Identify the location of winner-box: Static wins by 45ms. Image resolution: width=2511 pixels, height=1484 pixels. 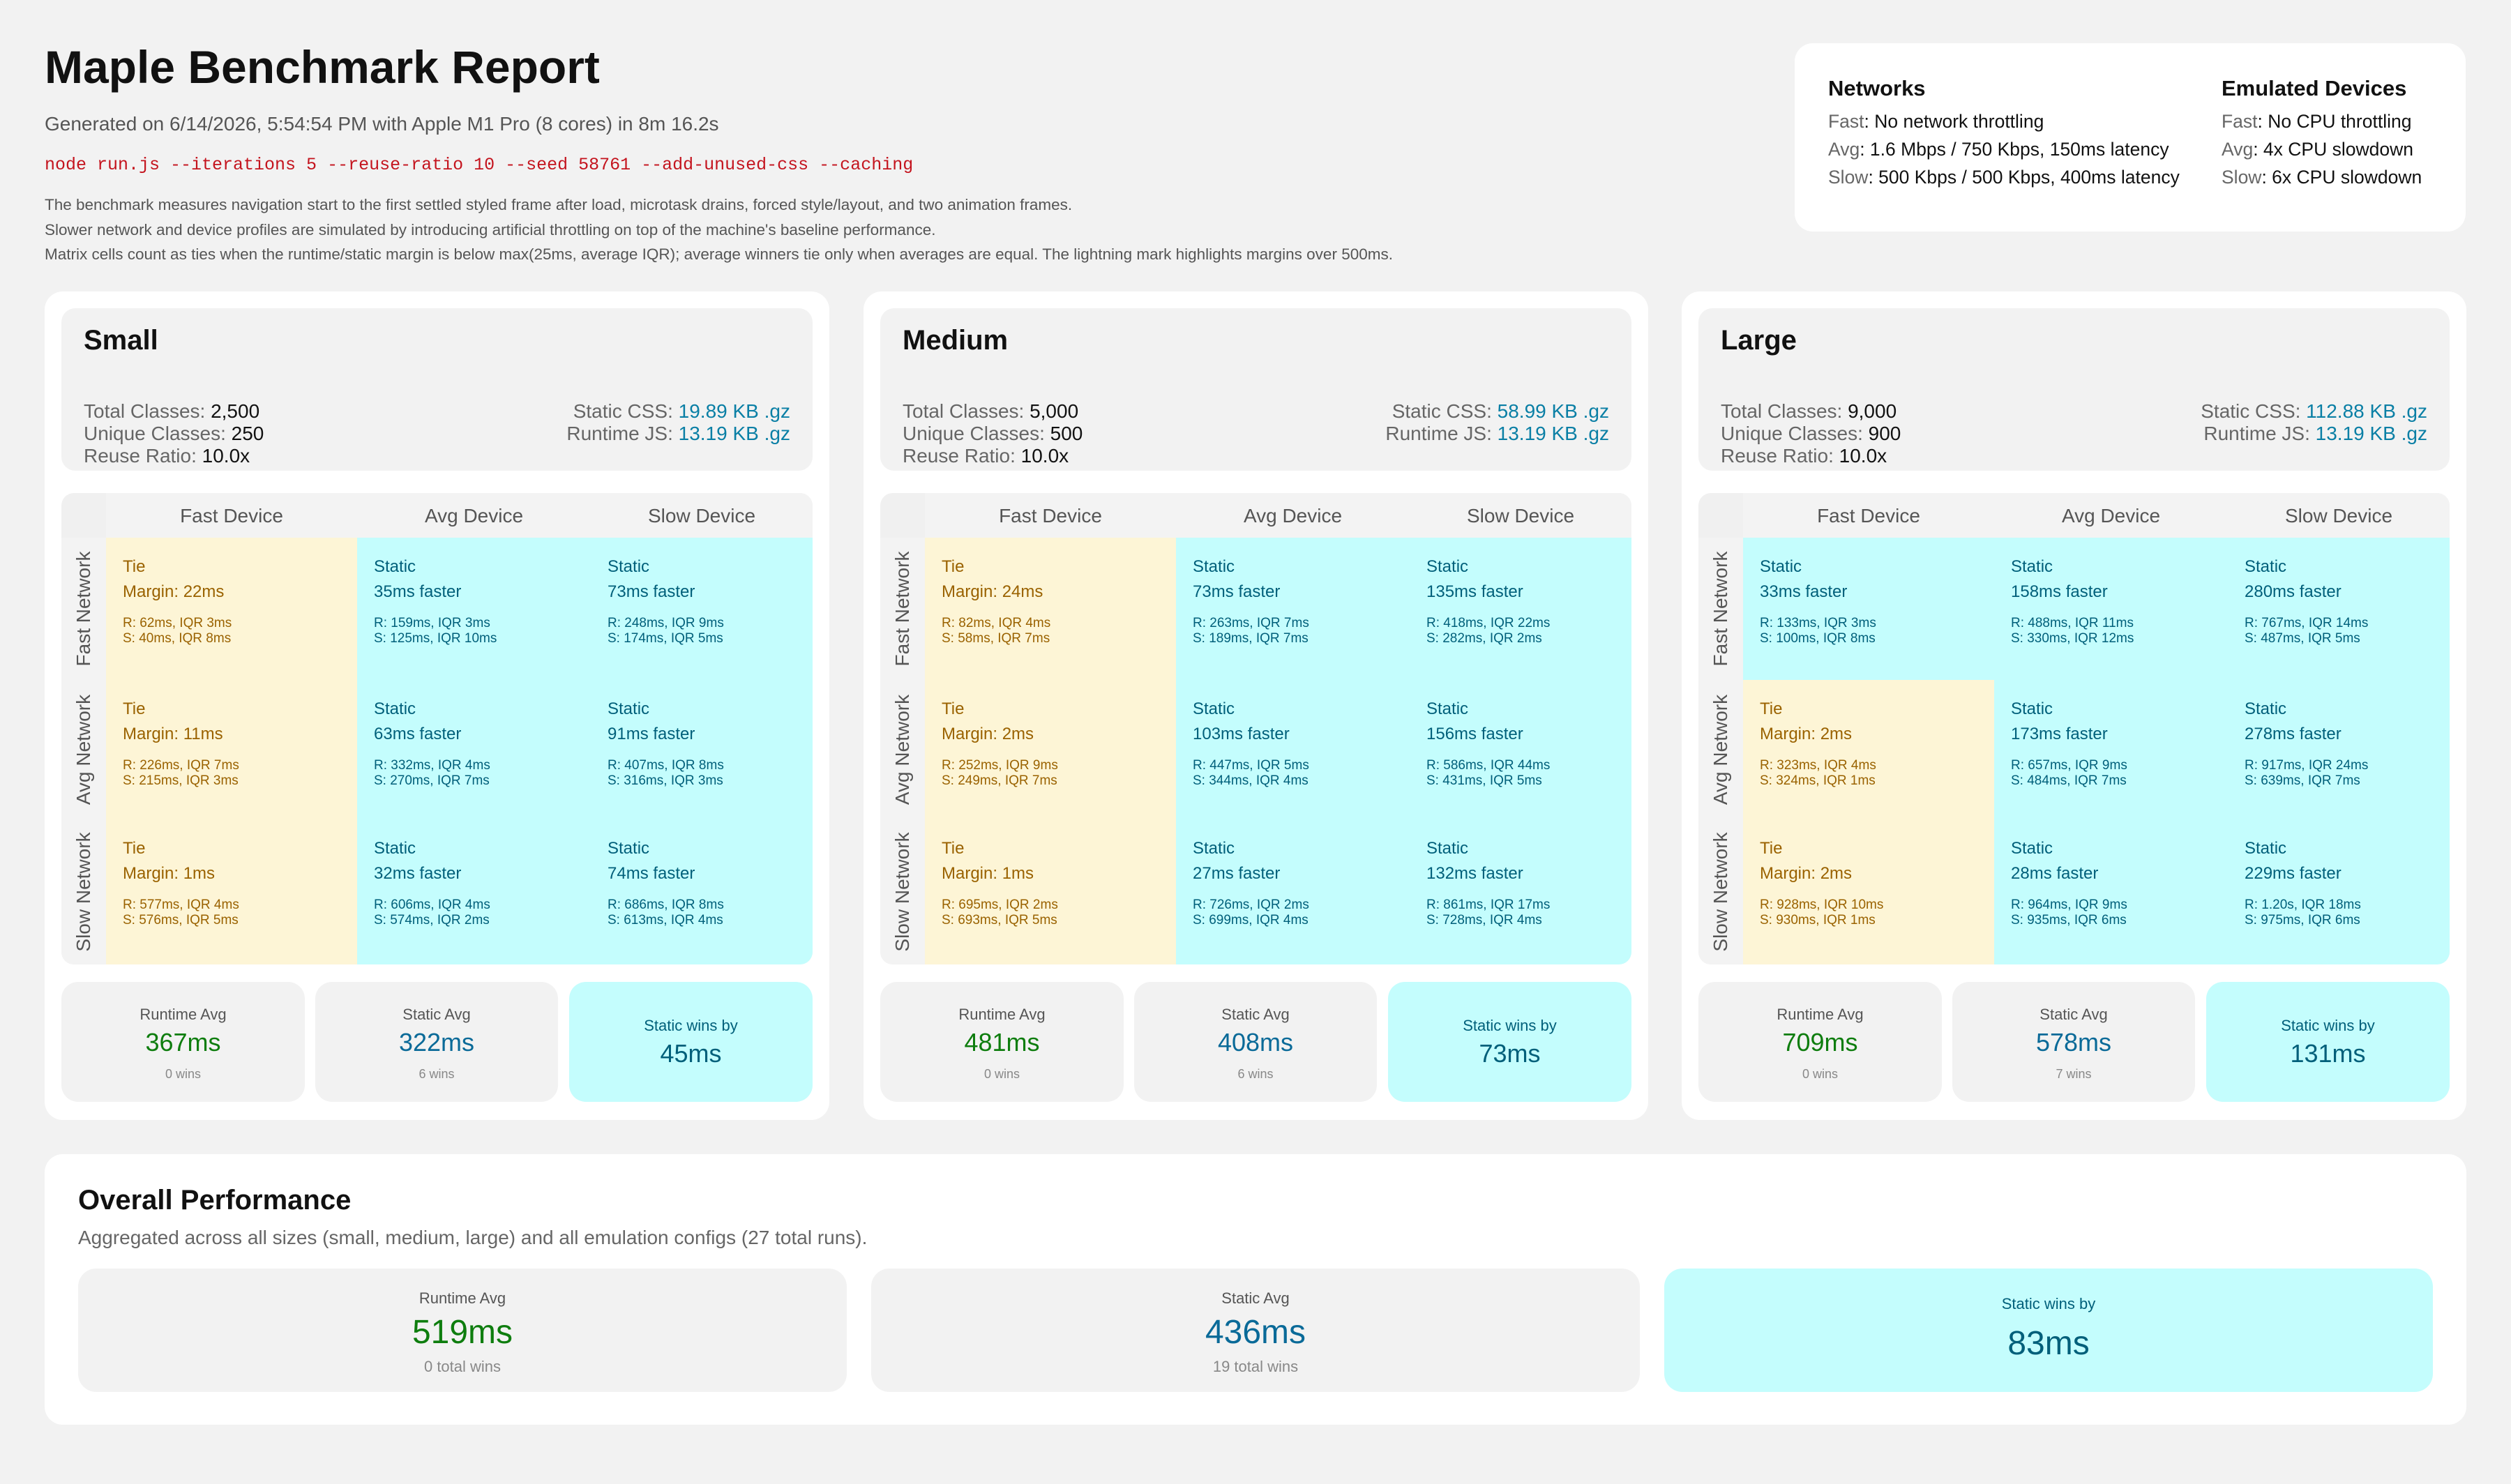
(691, 1042).